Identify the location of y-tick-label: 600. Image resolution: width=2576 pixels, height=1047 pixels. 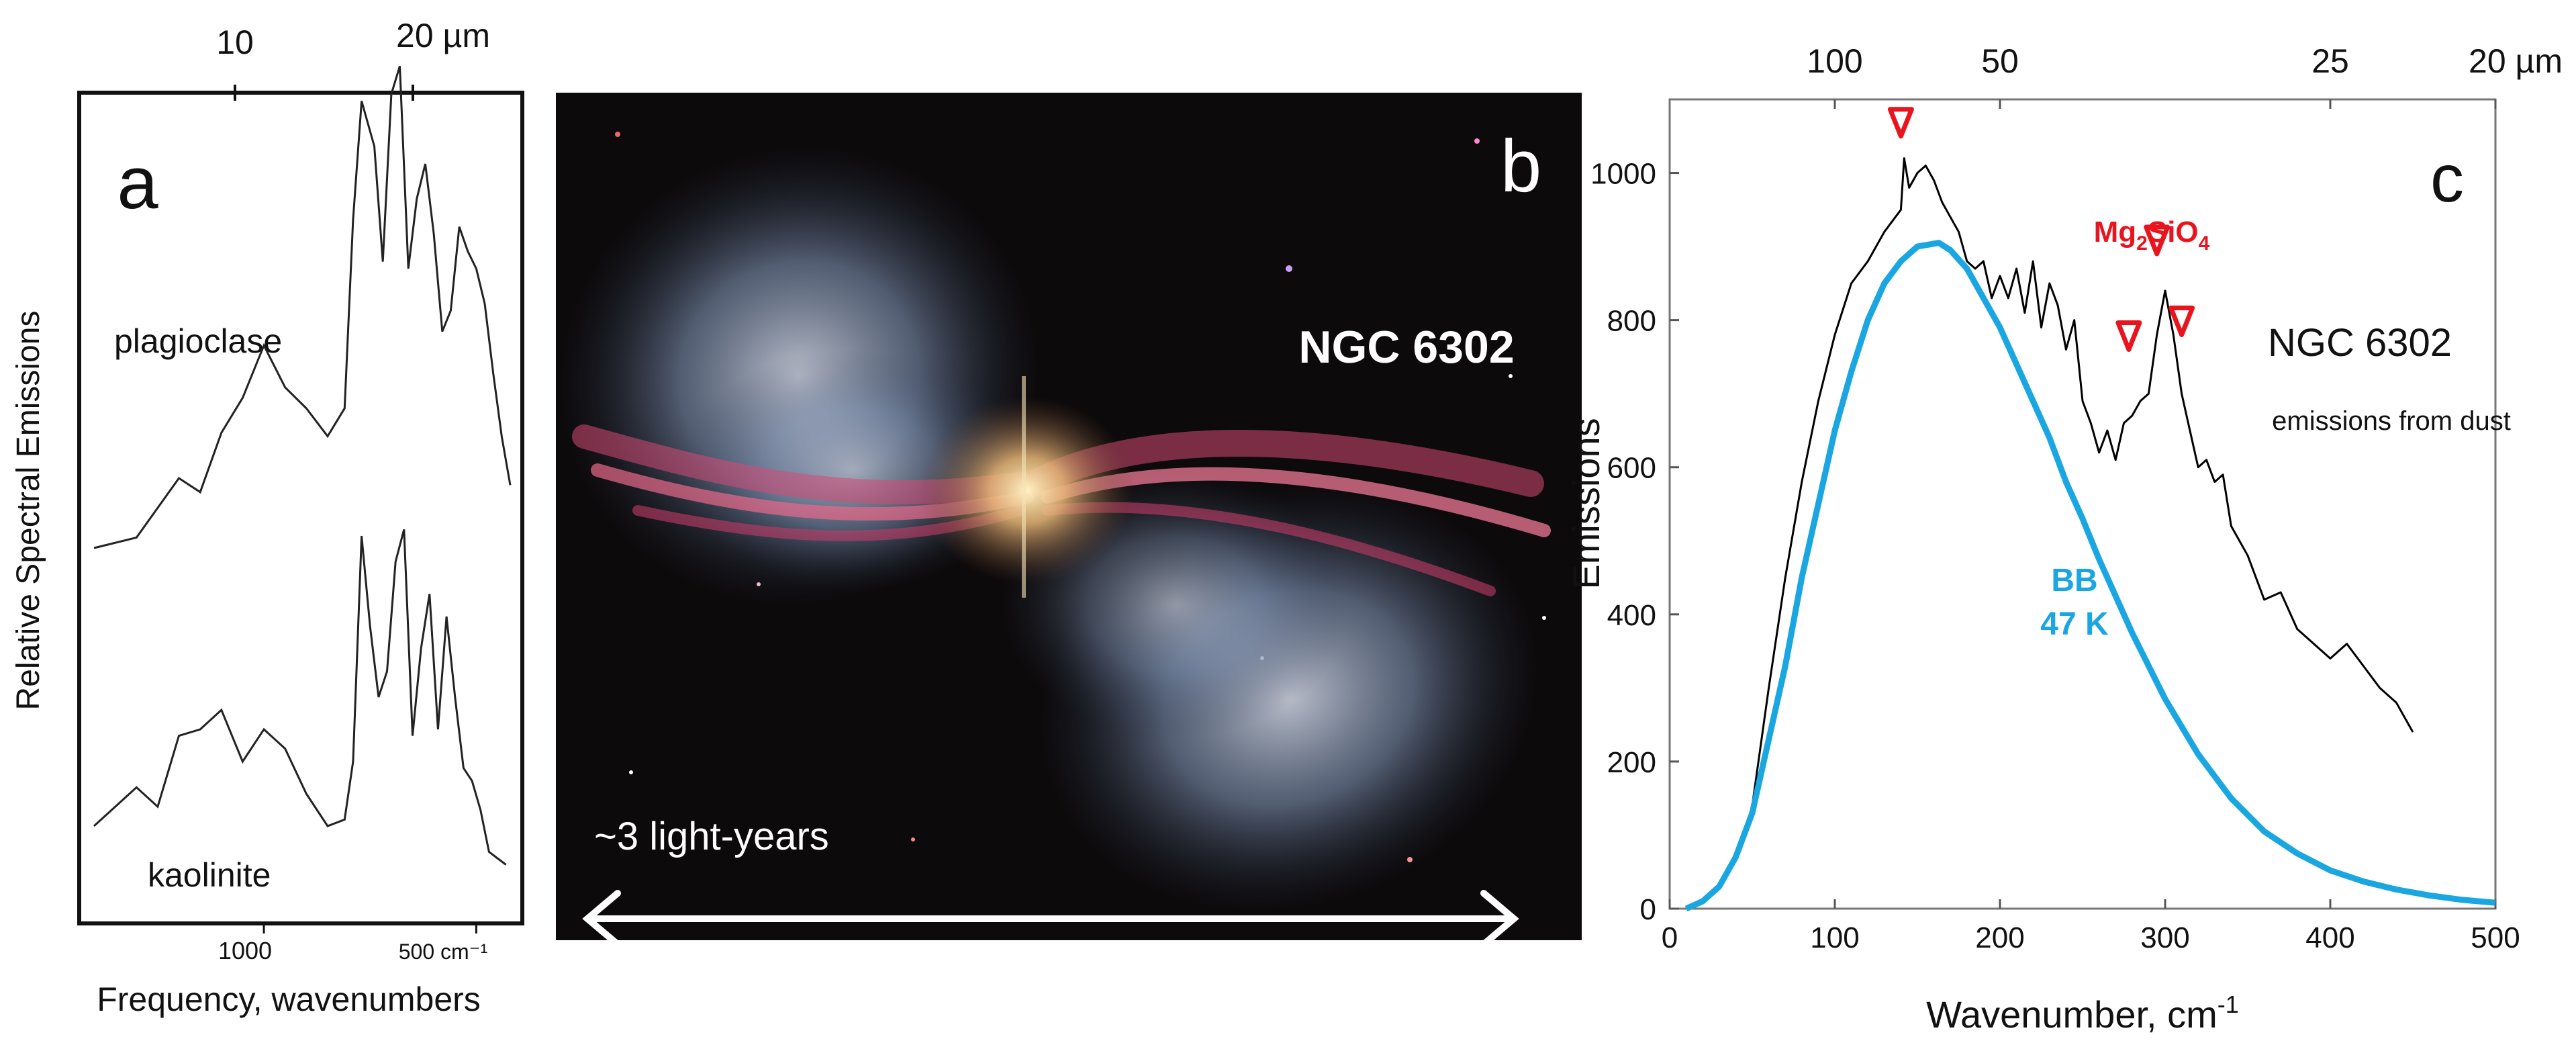
(1632, 468).